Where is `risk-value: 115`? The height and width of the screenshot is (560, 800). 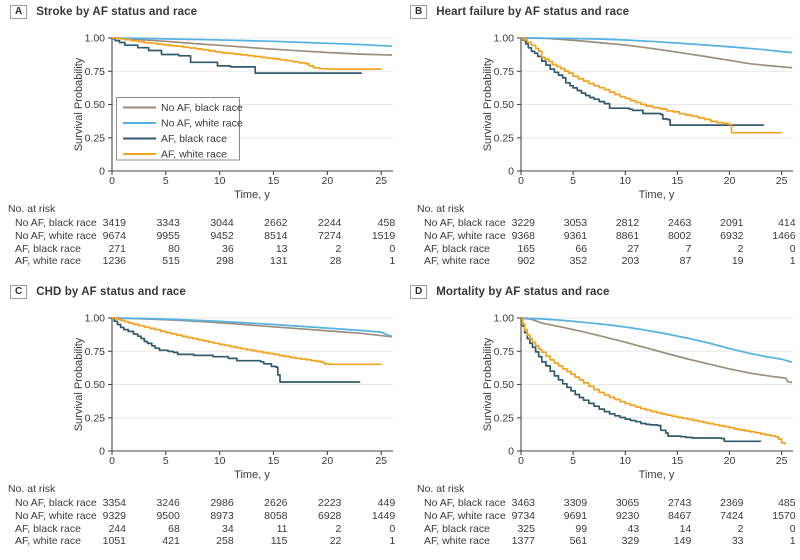 risk-value: 115 is located at coordinates (279, 541).